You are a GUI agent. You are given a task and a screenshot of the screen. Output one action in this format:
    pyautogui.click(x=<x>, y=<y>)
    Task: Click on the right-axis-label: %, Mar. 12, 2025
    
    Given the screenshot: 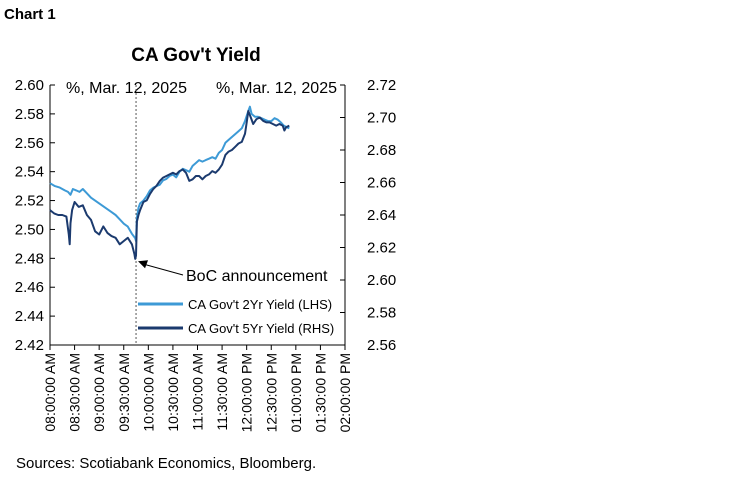 What is the action you would take?
    pyautogui.click(x=276, y=88)
    